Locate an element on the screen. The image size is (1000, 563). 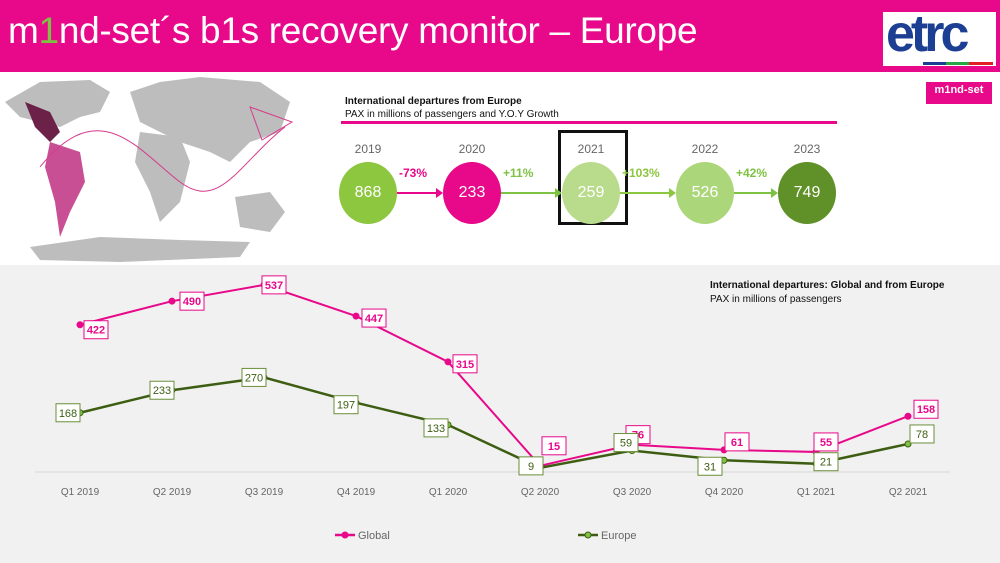
etrc-logo: etrc is located at coordinates (939, 39).